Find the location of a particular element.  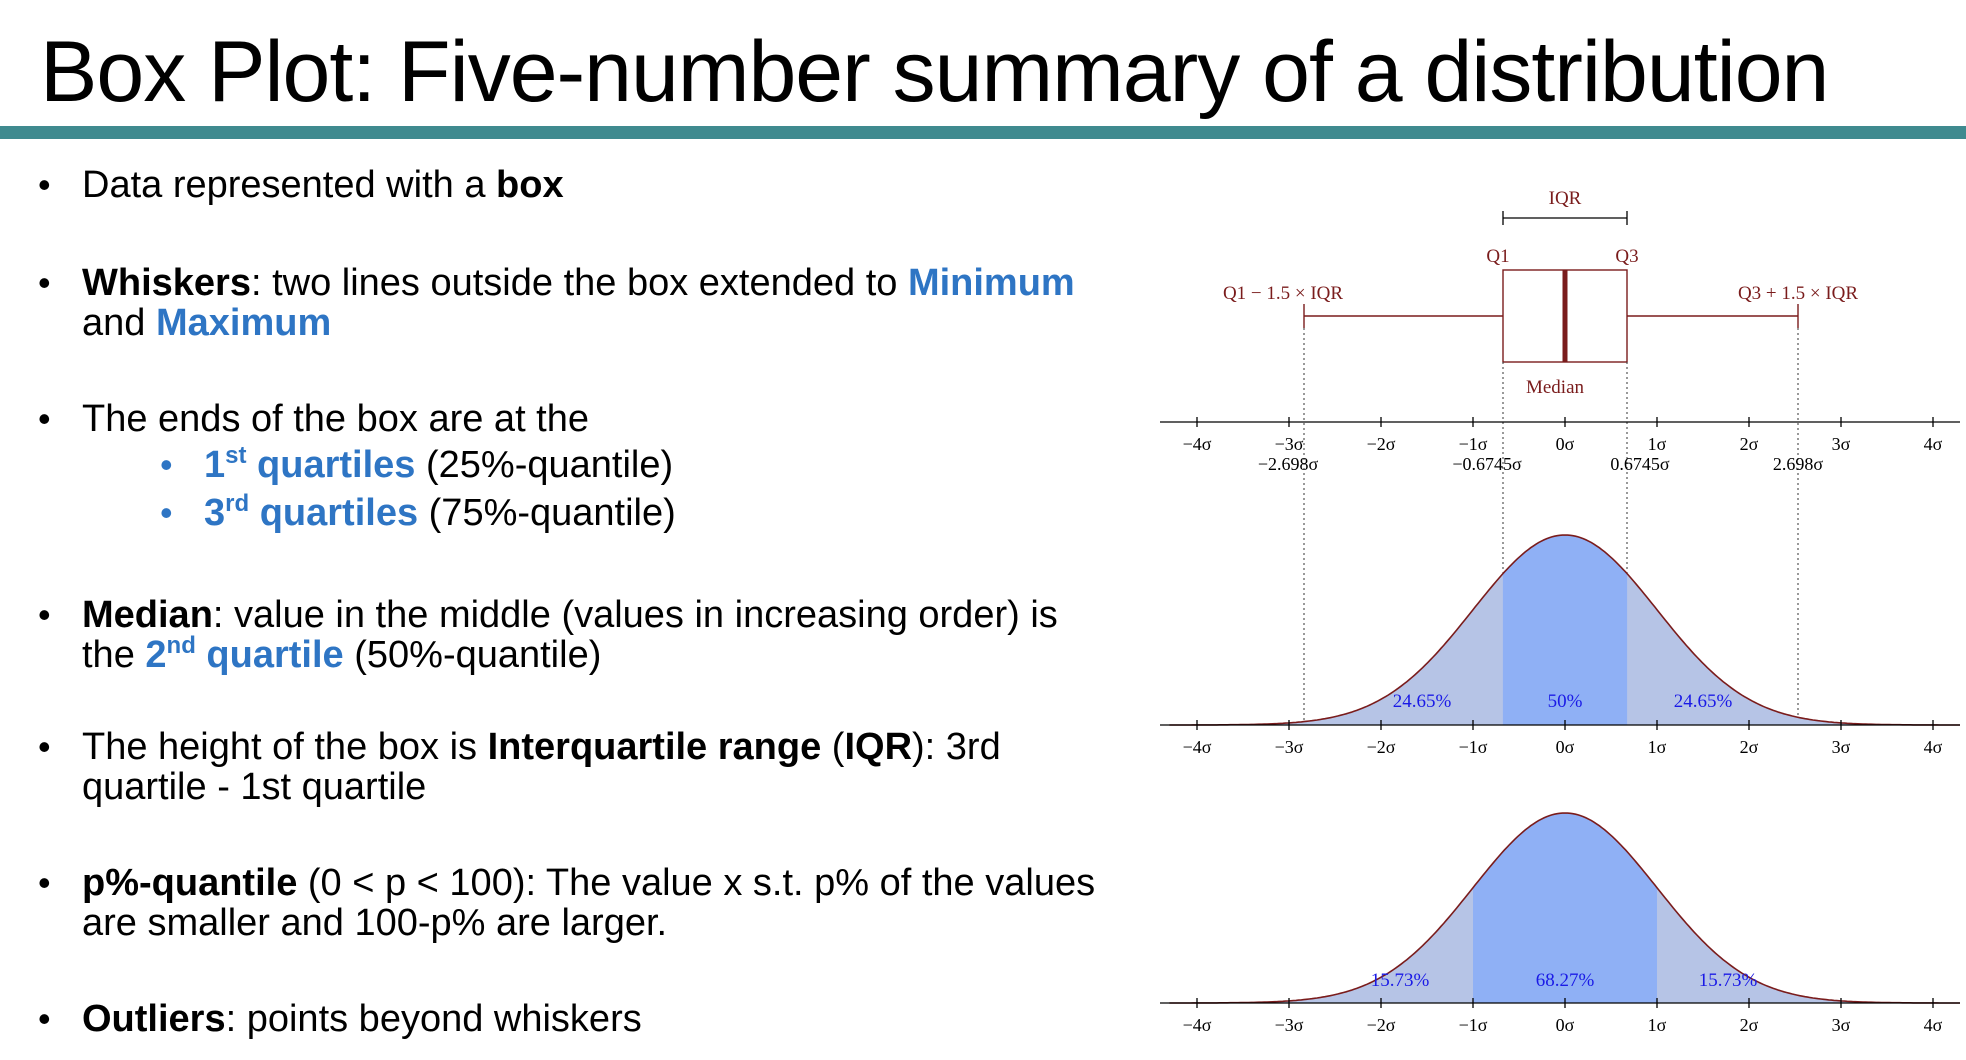

box-plot is located at coordinates (1551, 316).